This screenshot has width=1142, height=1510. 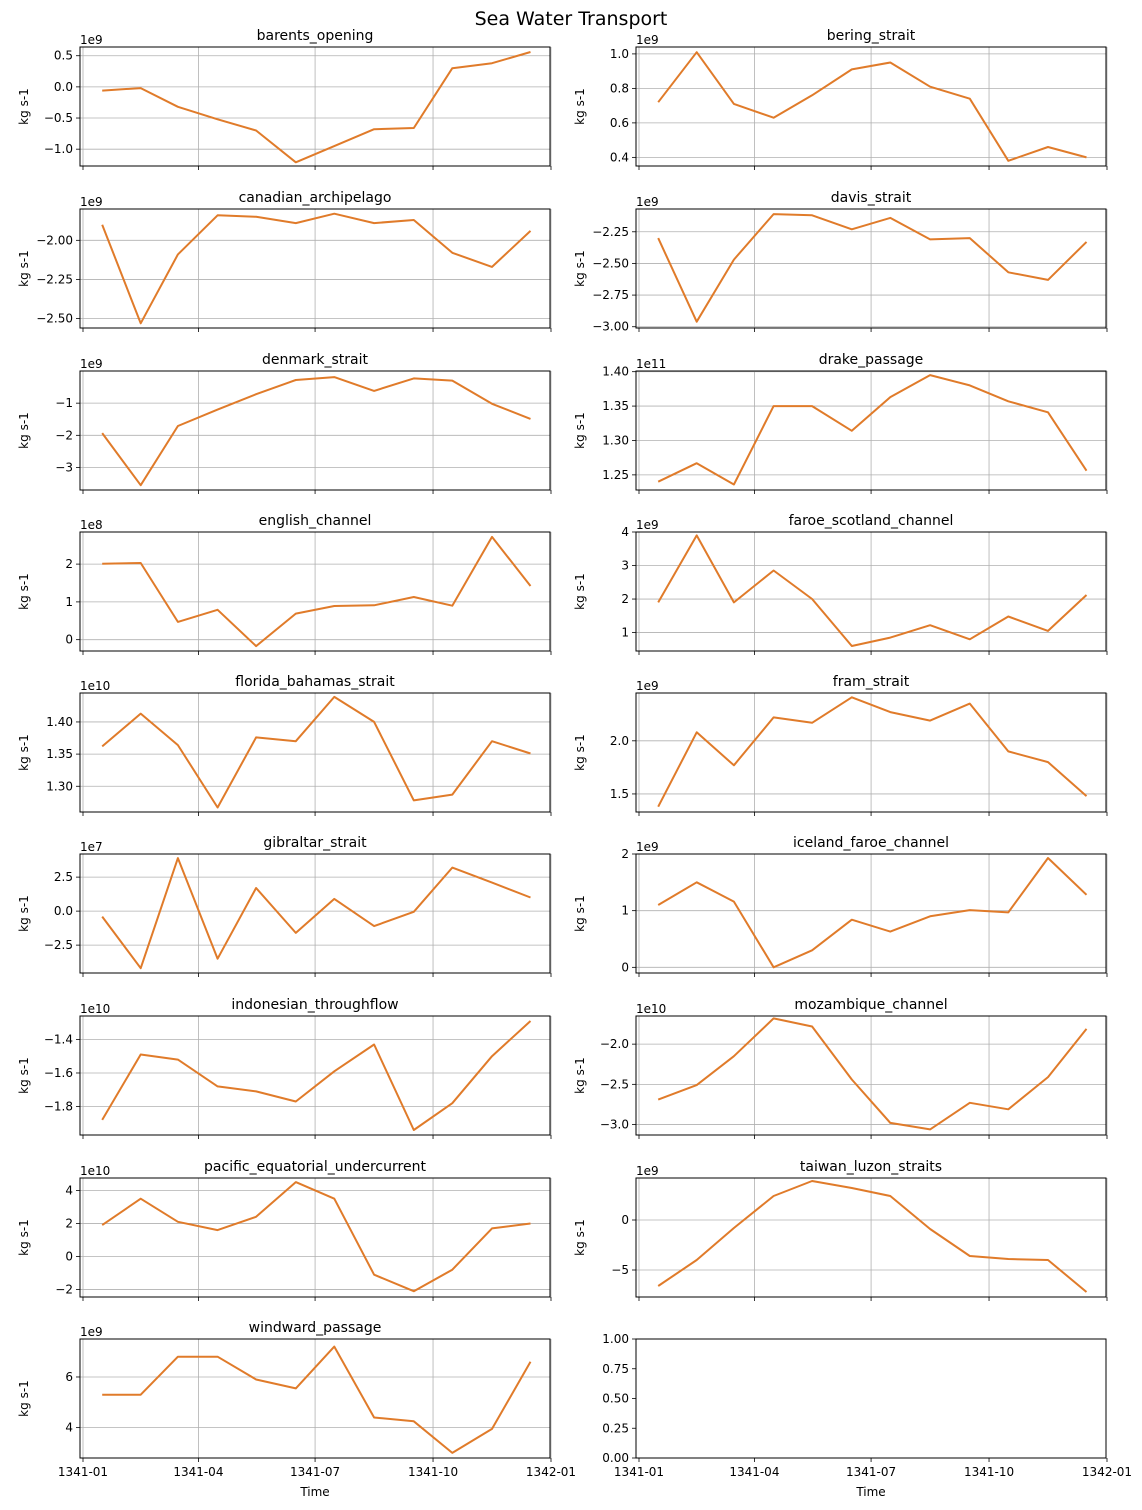 I want to click on subplot-iceland_faroe_channel: 2 1 0 iceland_faroe_channel 1e9 kg s-1, so click(x=840, y=906).